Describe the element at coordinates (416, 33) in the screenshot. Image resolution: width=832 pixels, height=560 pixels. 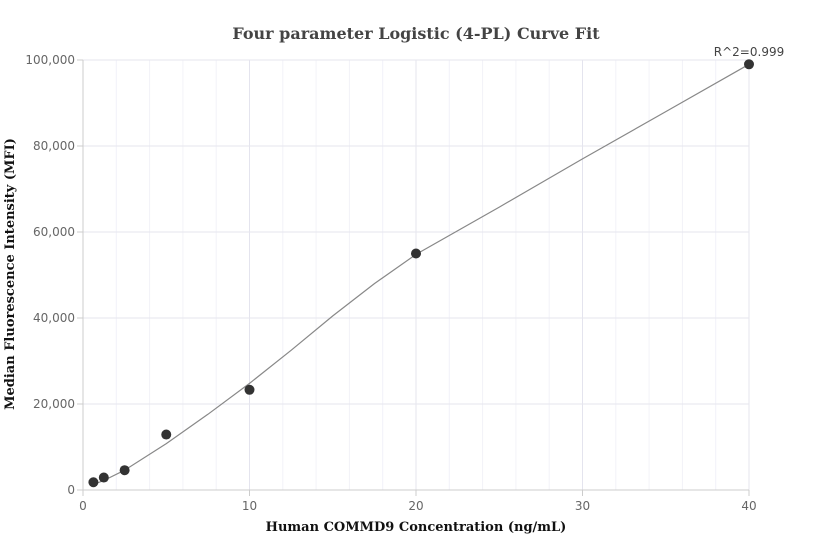
I see `chart-title: Four parameter Logistic (4-PL) Curve Fit` at that location.